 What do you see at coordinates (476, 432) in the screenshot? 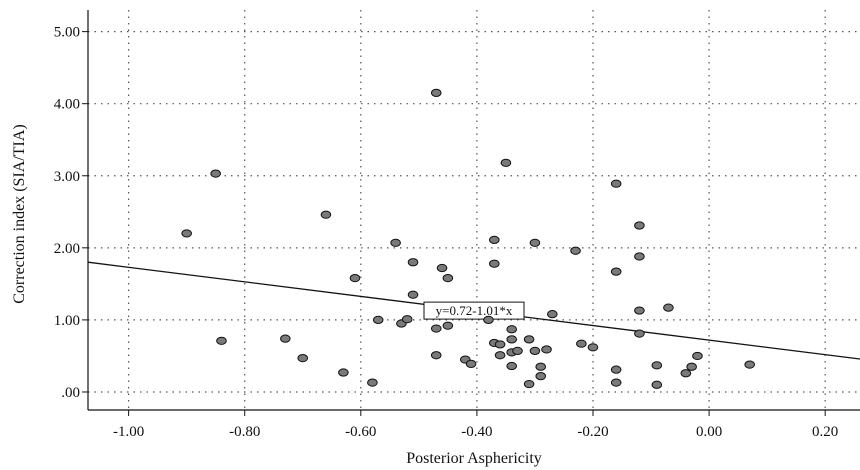
I see `x-tick-label: -0.40` at bounding box center [476, 432].